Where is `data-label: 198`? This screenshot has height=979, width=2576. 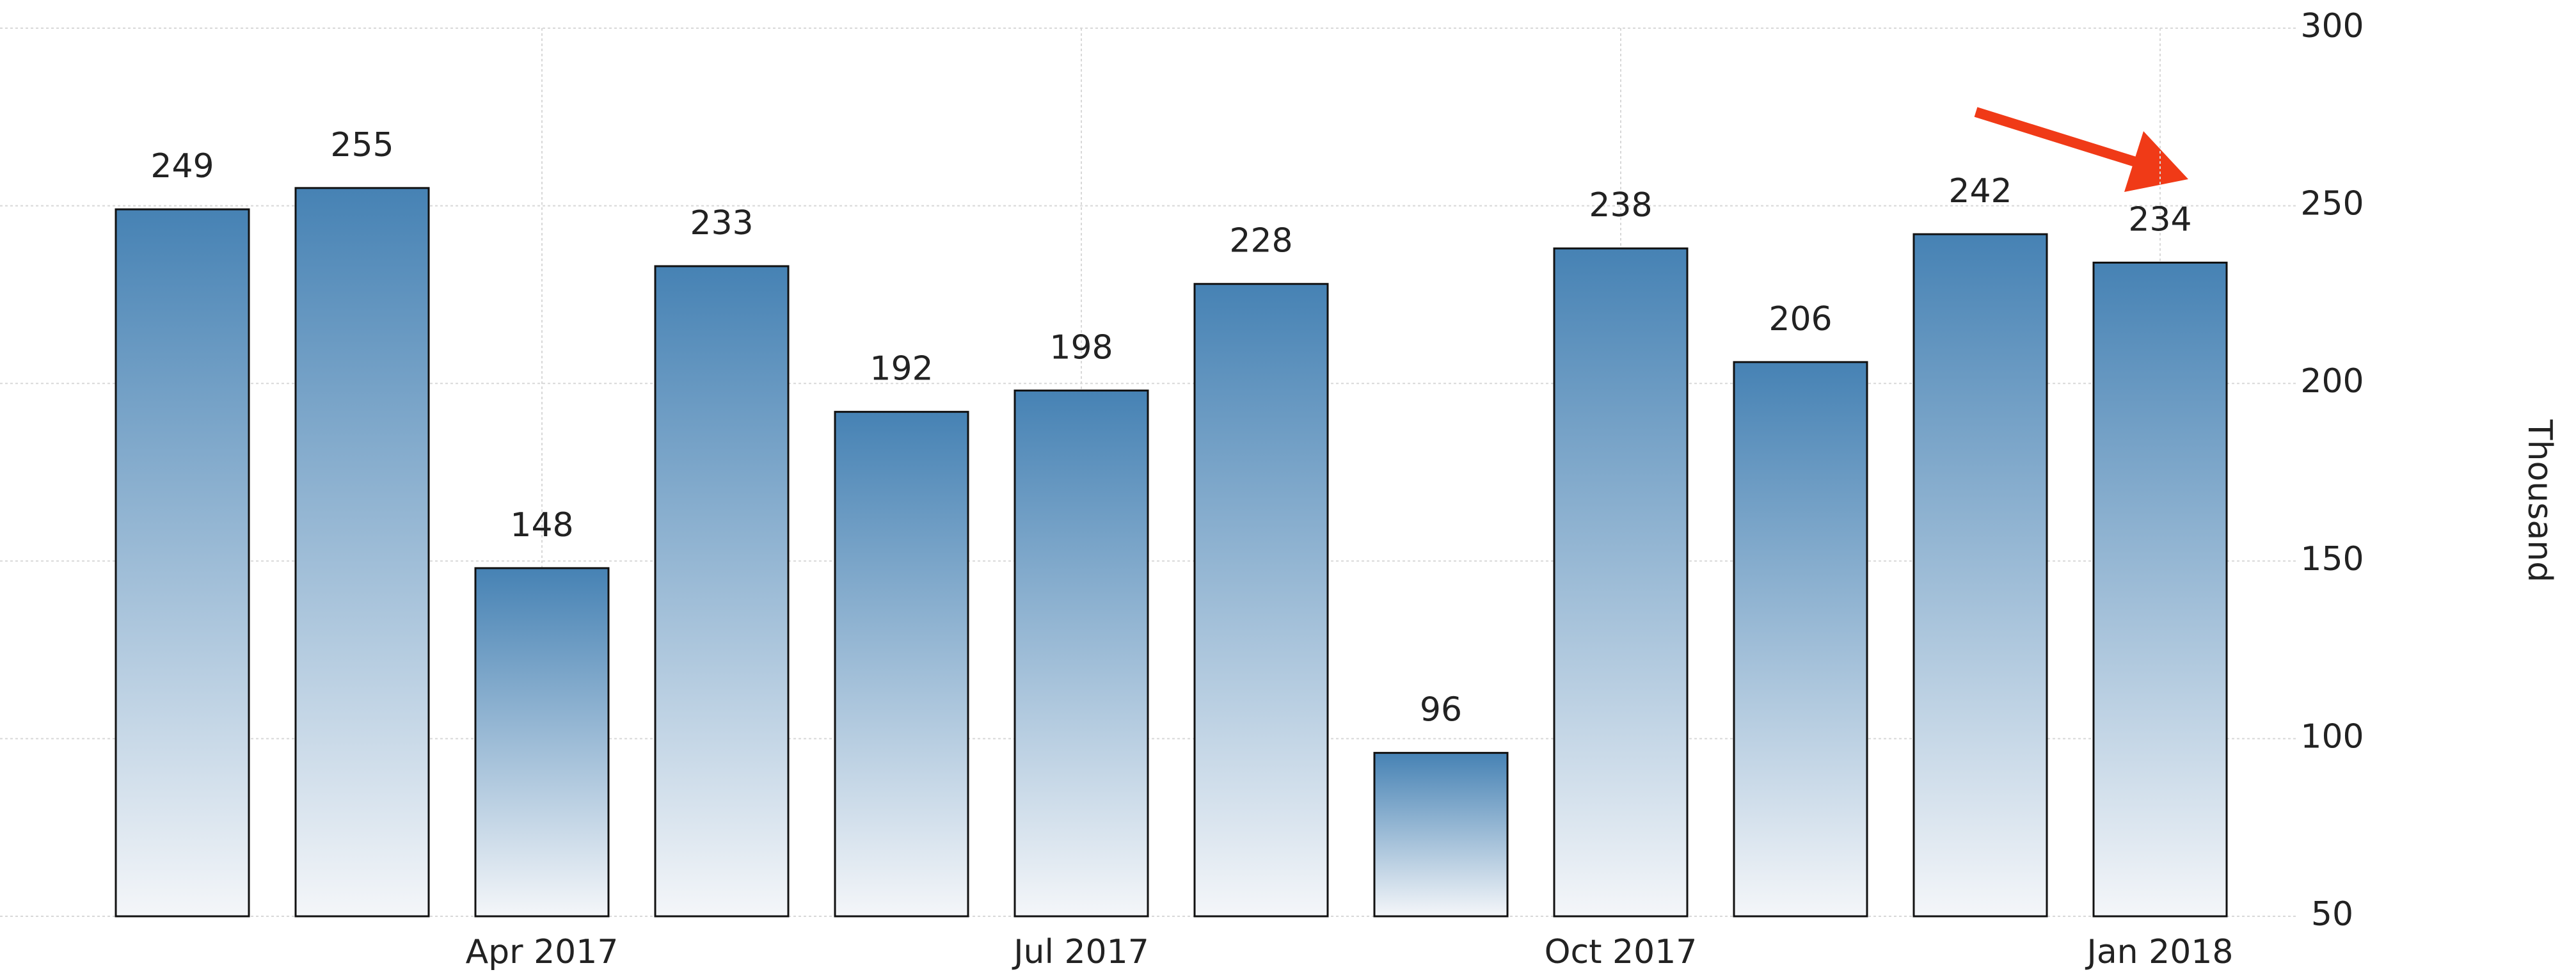 data-label: 198 is located at coordinates (1081, 347).